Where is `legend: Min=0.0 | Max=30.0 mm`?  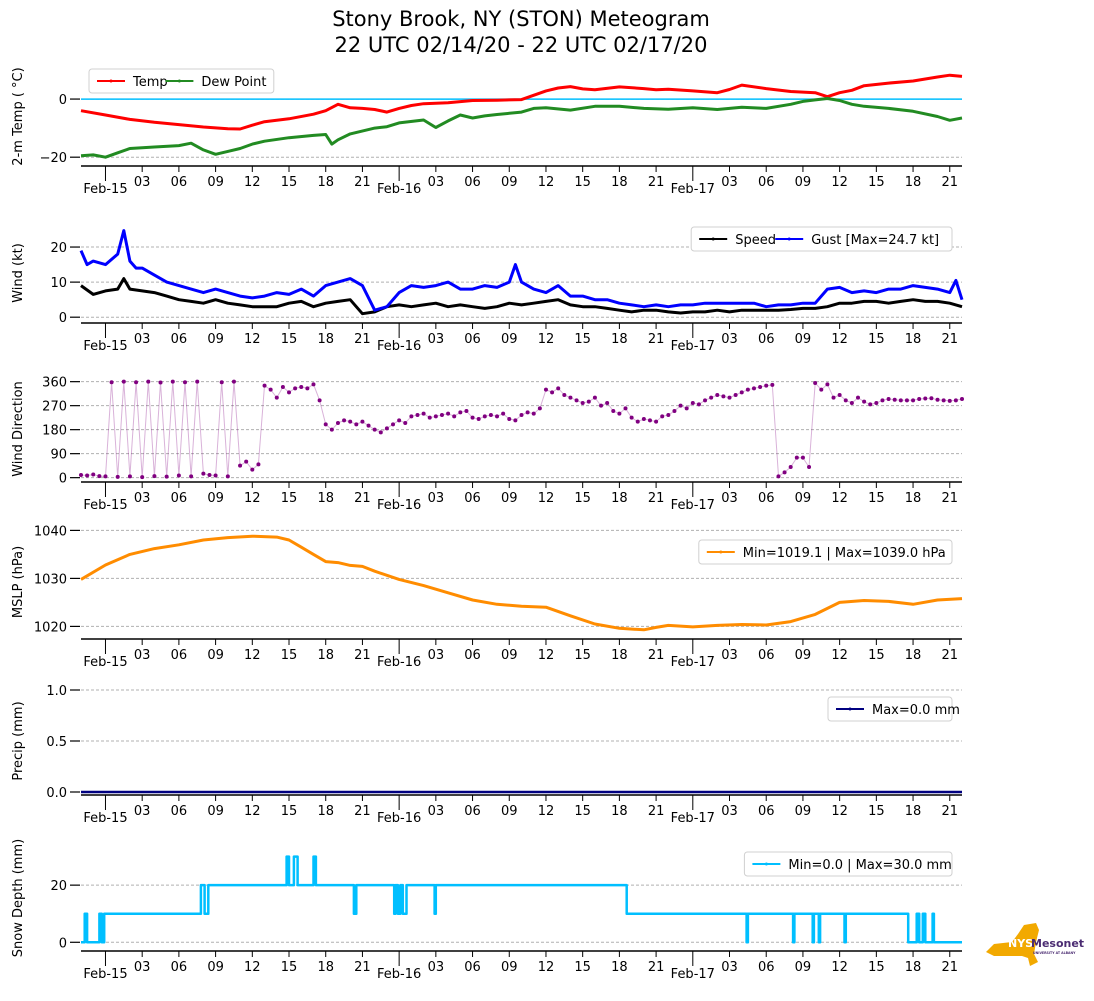
legend: Min=0.0 | Max=30.0 mm is located at coordinates (848, 864).